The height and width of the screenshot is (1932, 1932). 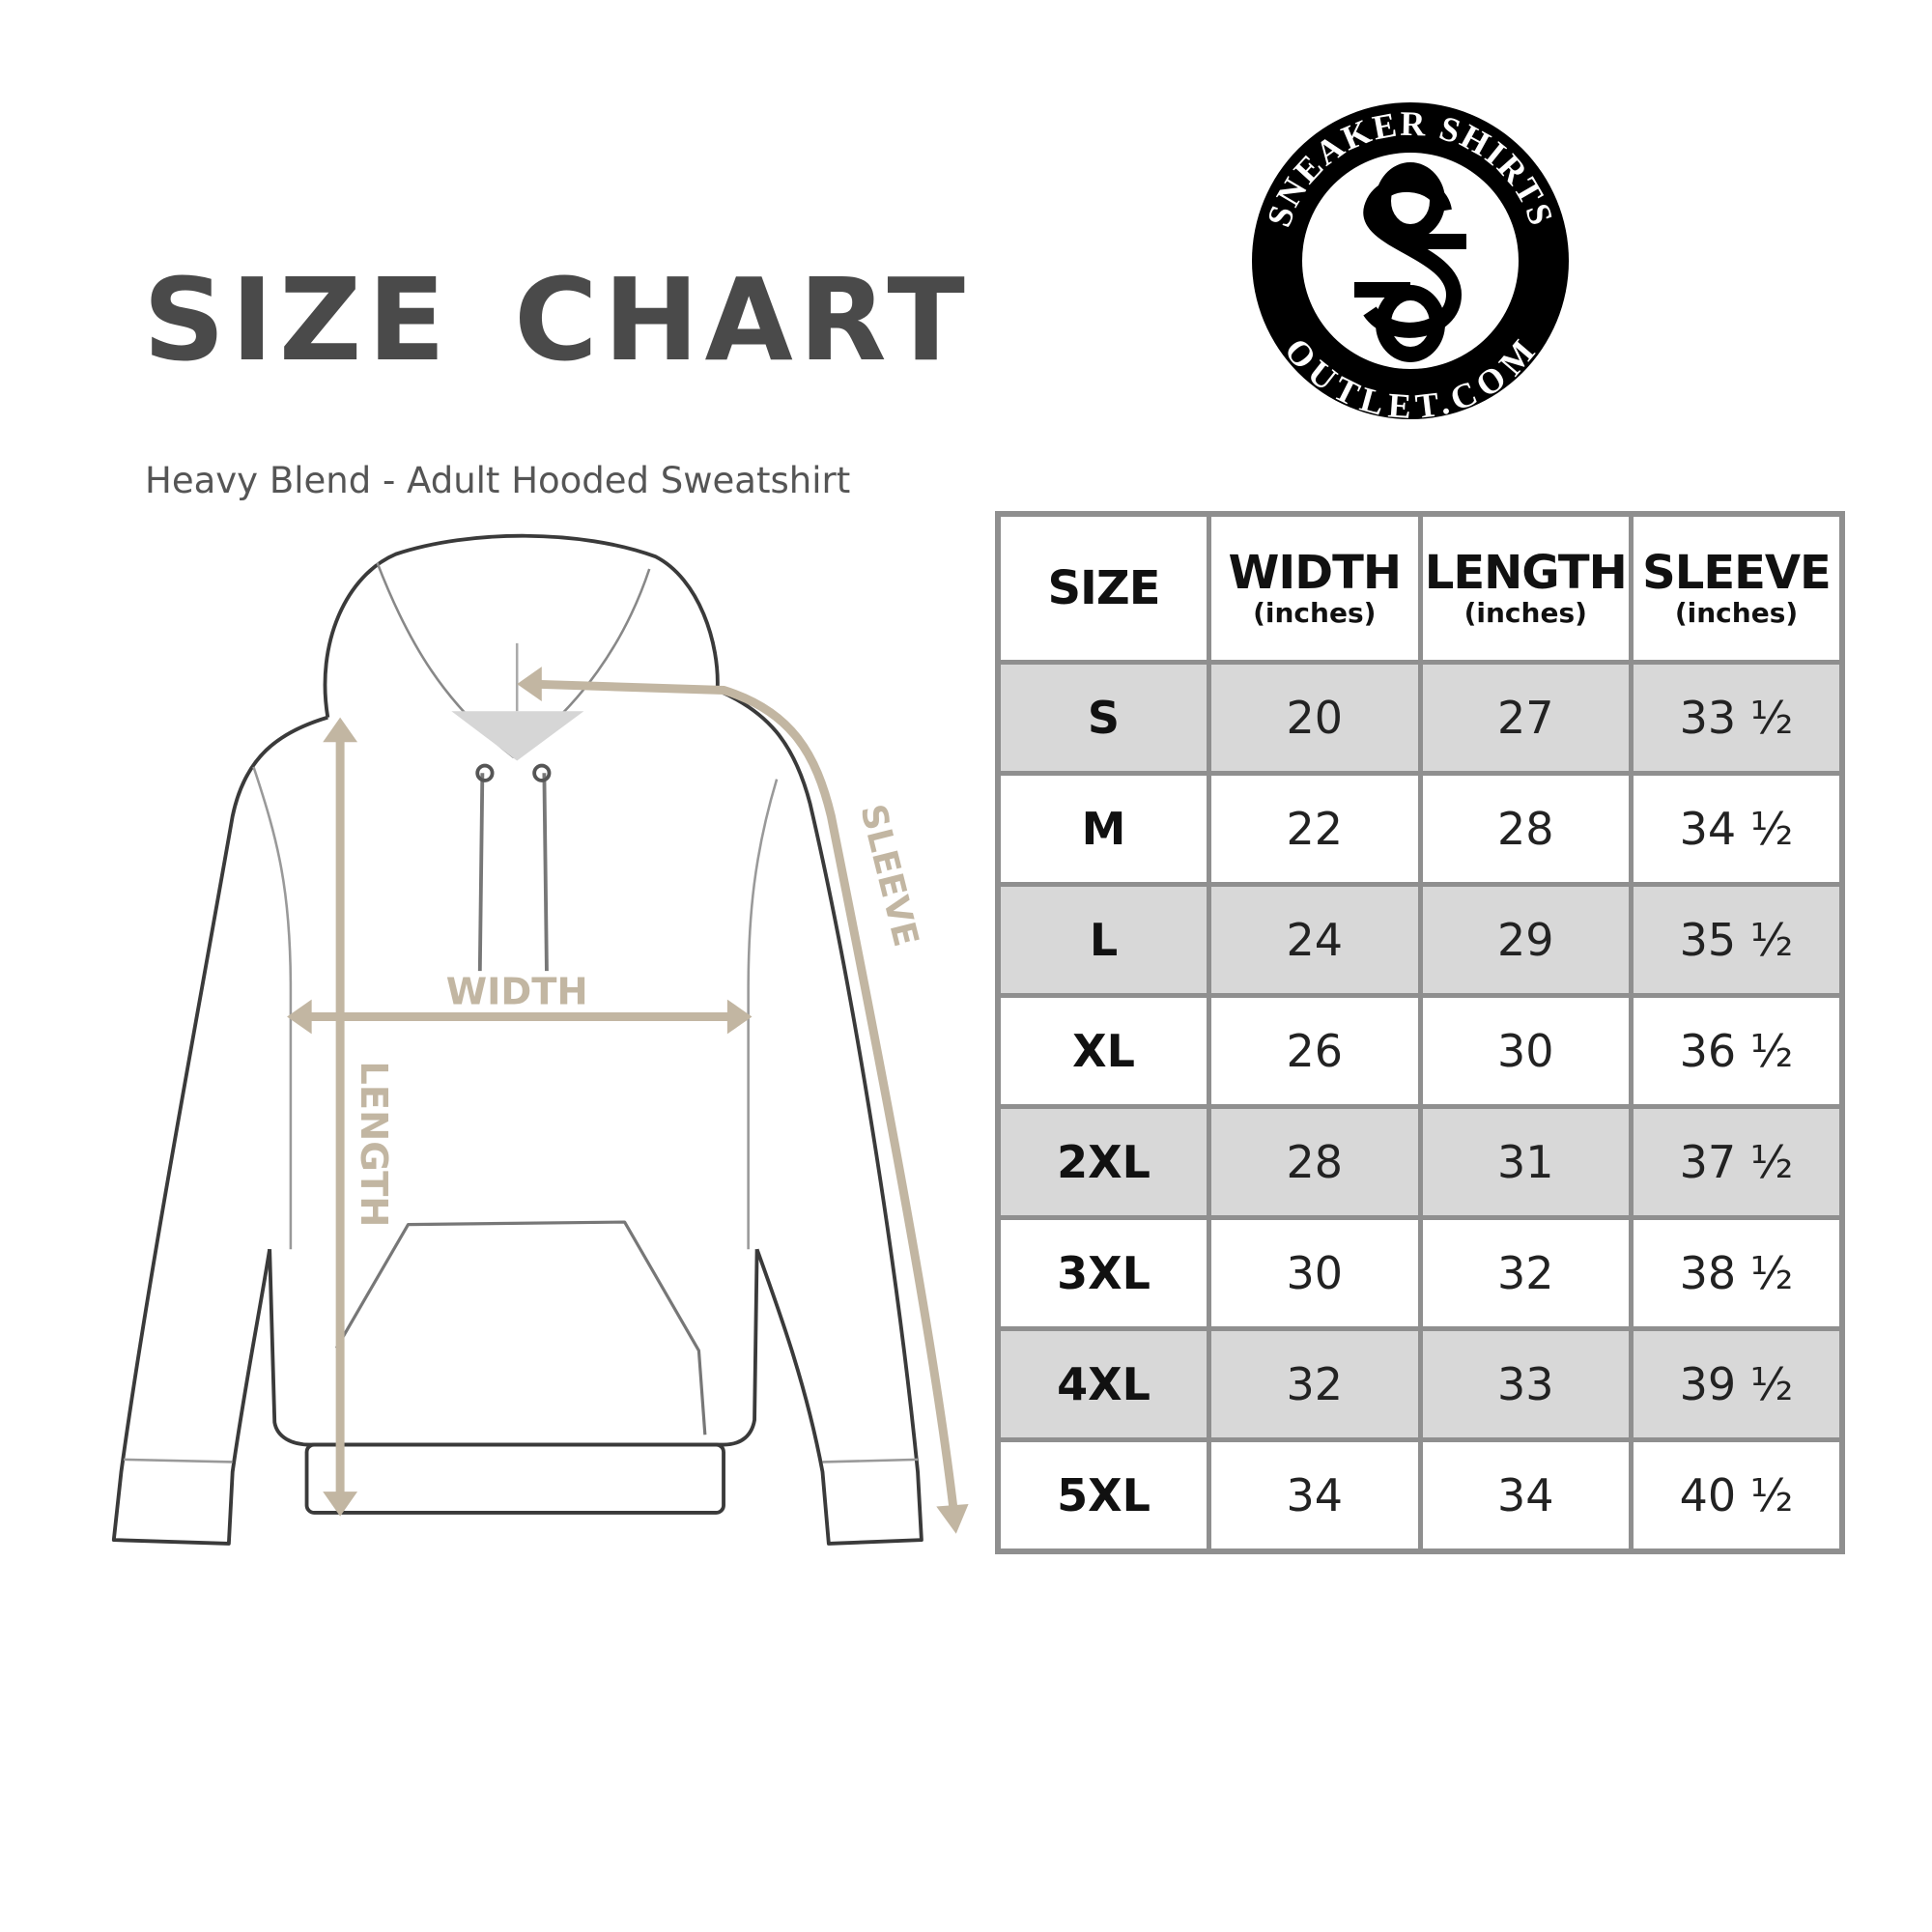 I want to click on cell-sleeve: 36 ½, so click(x=1737, y=1051).